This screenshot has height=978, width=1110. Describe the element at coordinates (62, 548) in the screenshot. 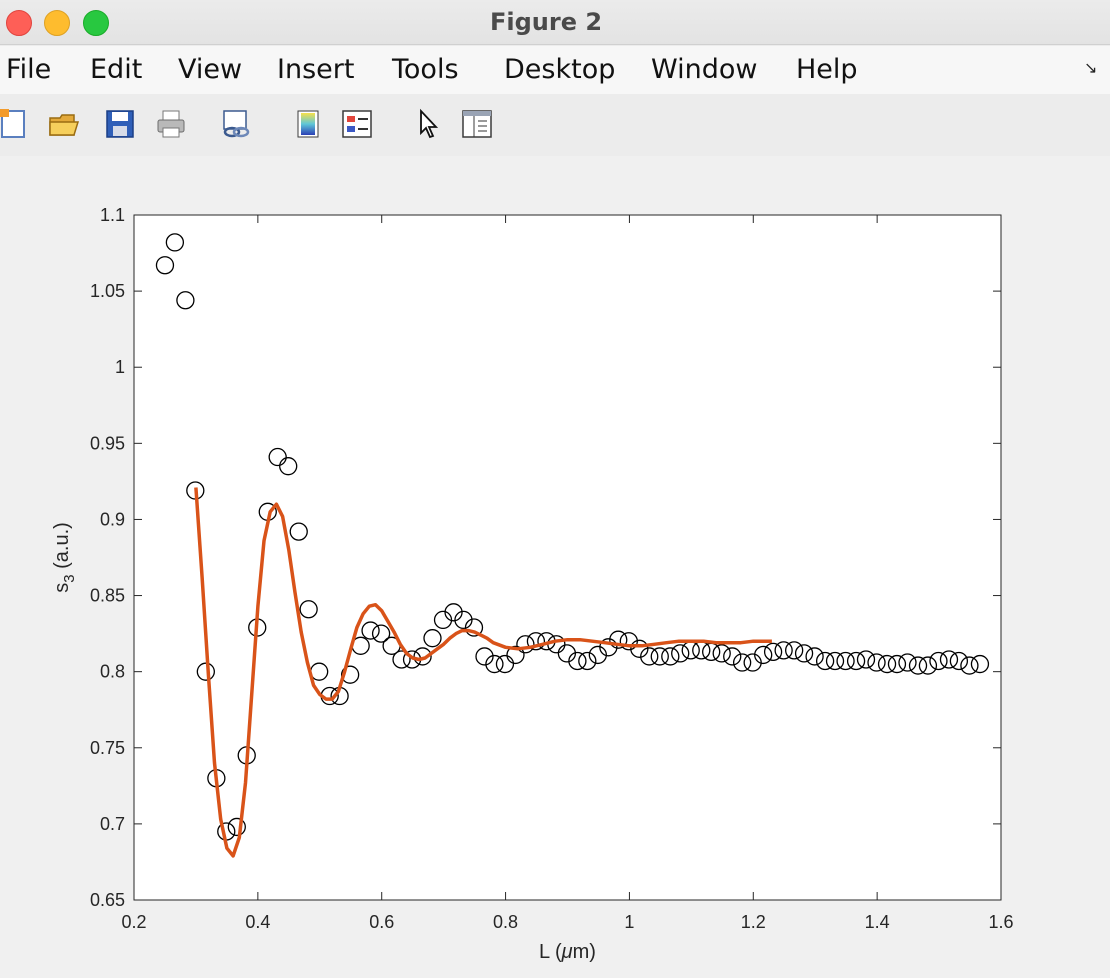

I see `y-axis-label-rest: (a.u.)` at that location.